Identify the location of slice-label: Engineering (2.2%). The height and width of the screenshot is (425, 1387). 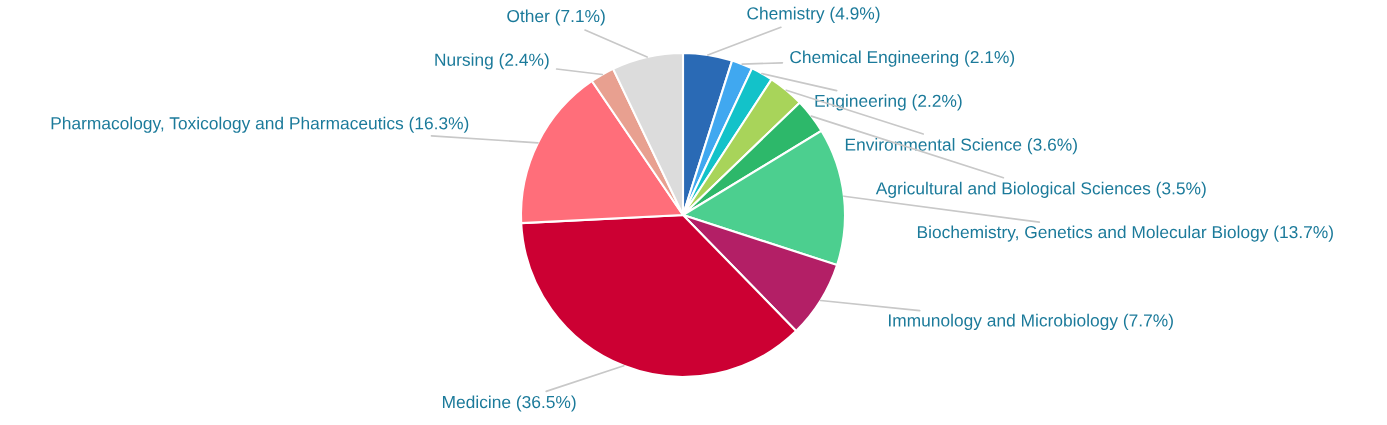
(888, 102).